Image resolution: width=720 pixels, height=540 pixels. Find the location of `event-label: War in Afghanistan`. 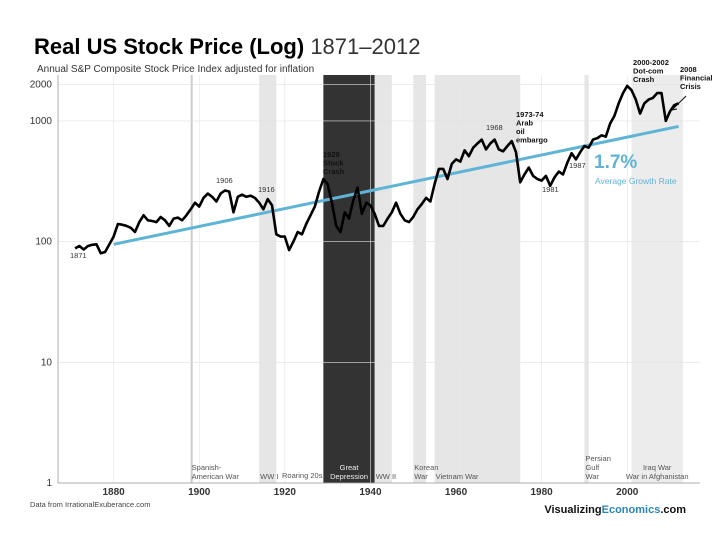

event-label: War in Afghanistan is located at coordinates (657, 476).